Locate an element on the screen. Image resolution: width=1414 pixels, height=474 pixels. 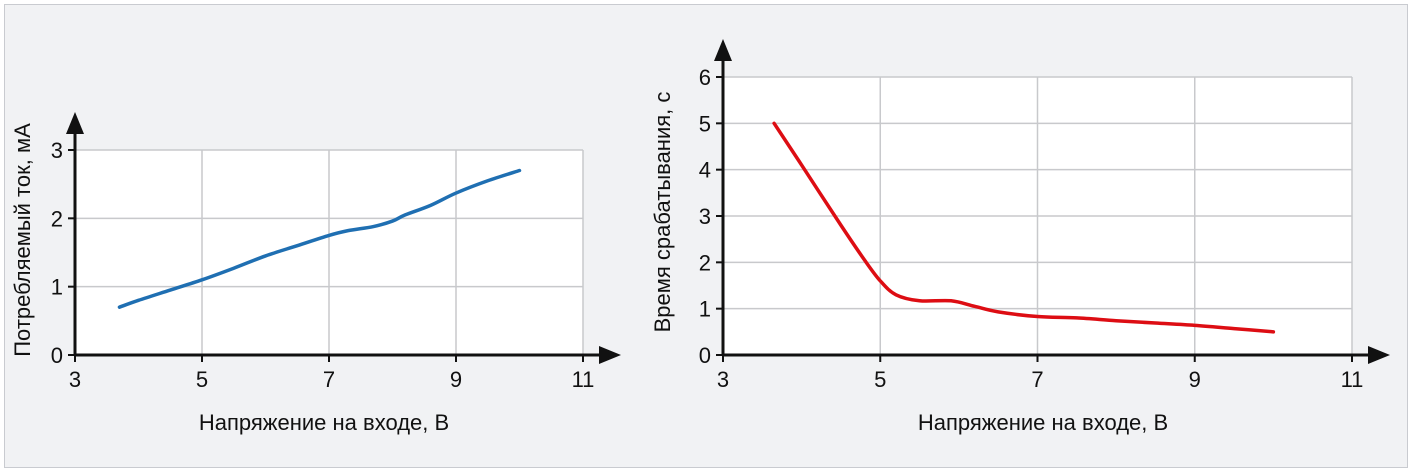
right-y-tick-label: 2 is located at coordinates (705, 262).